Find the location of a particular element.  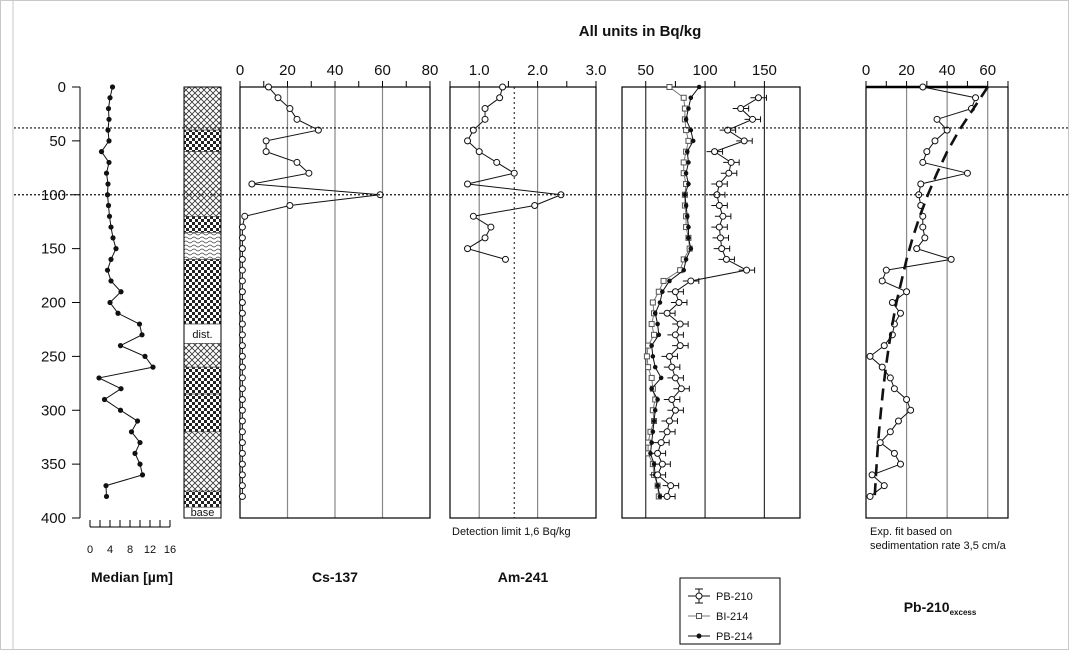

median-x-label: Median [µm] is located at coordinates (132, 577).